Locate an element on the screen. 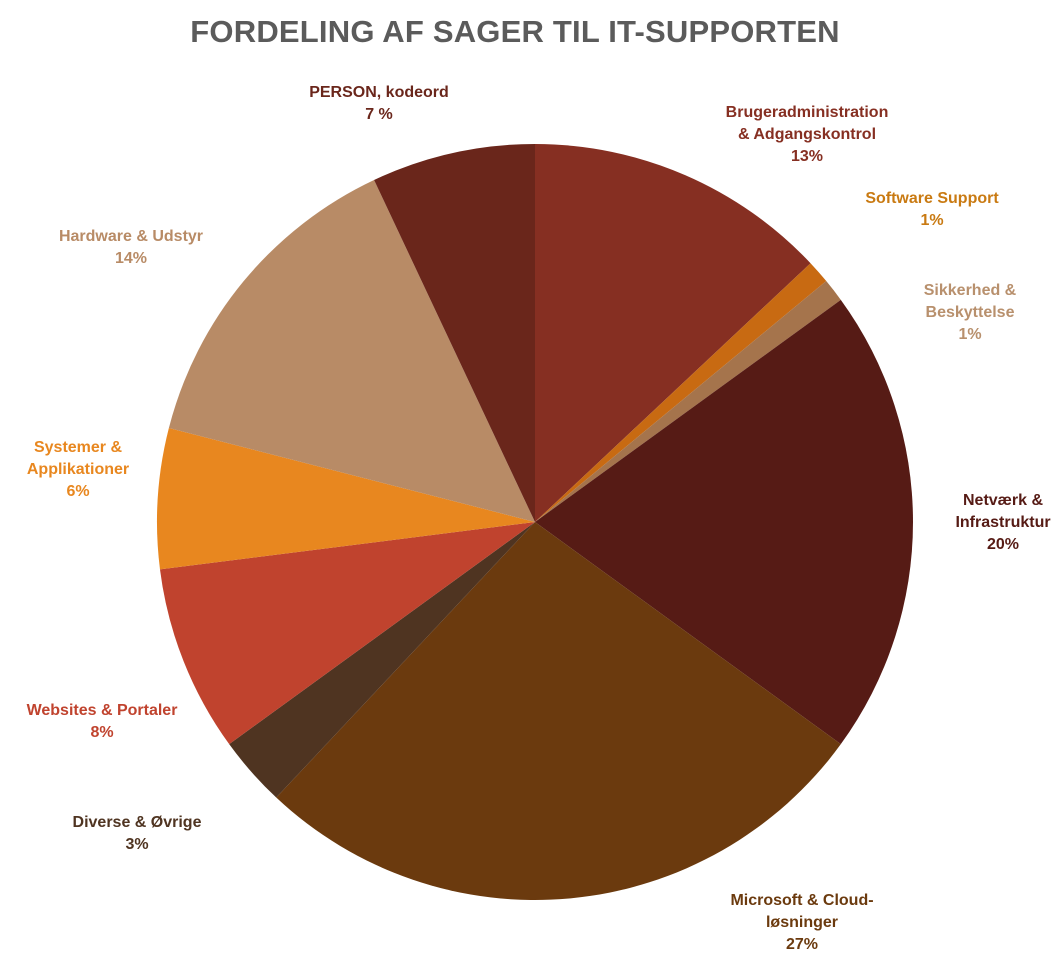  slice-label-4: Netværk & Infrastruktur 20% is located at coordinates (1002, 522).